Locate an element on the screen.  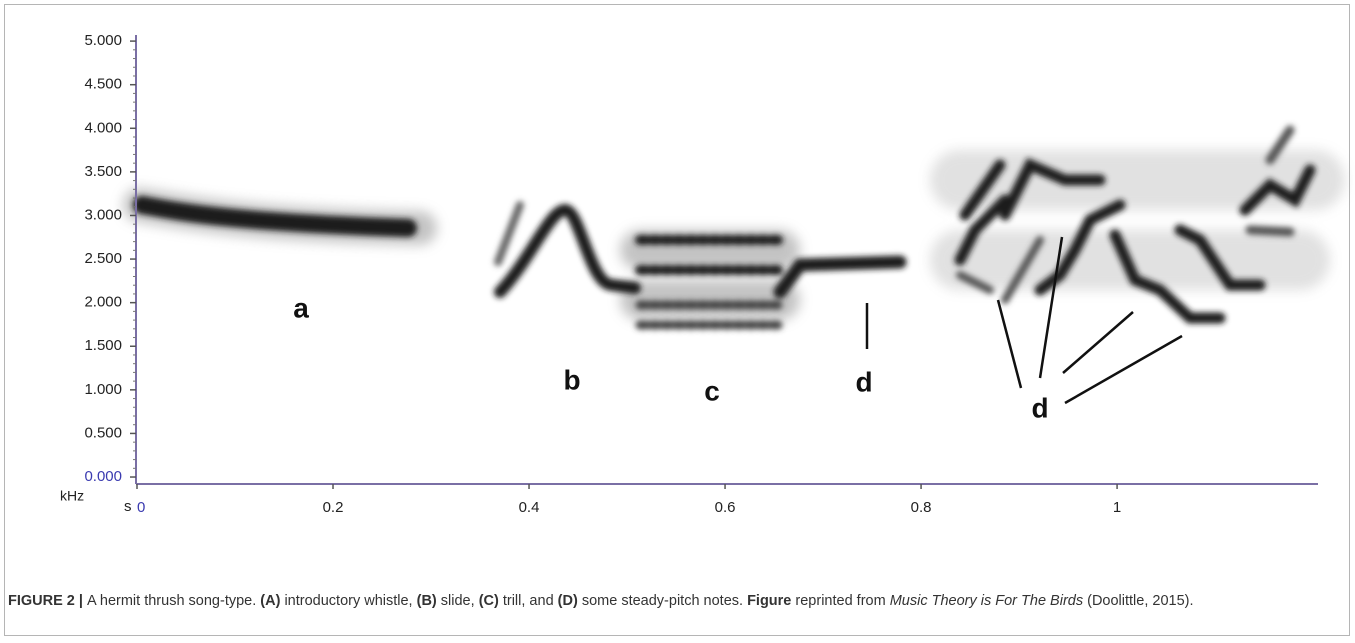
caption-text: (A) is located at coordinates (270, 601).